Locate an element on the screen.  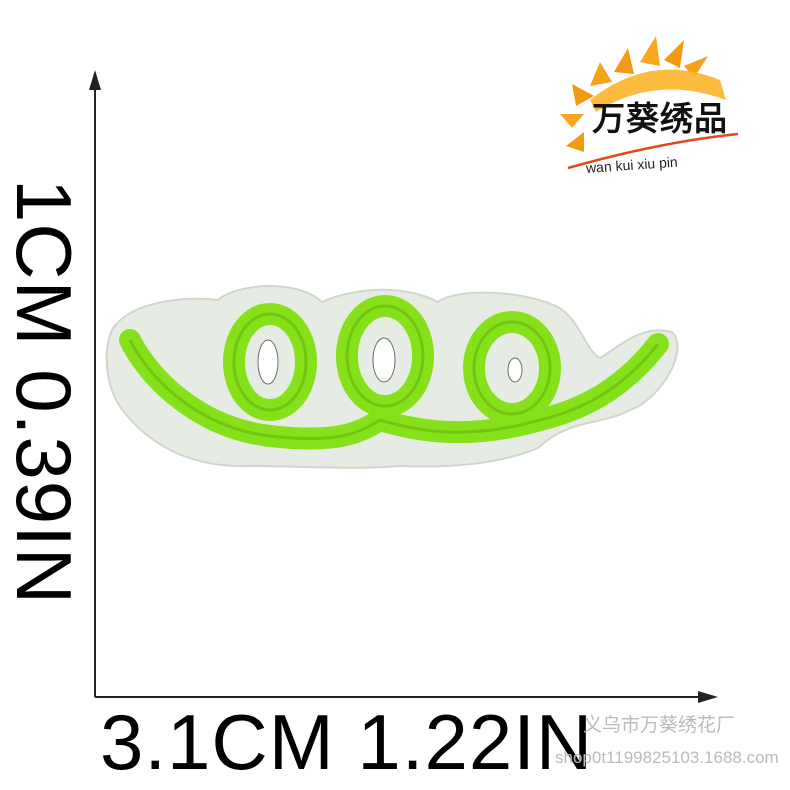
sunflower-logo is located at coordinates (649, 103).